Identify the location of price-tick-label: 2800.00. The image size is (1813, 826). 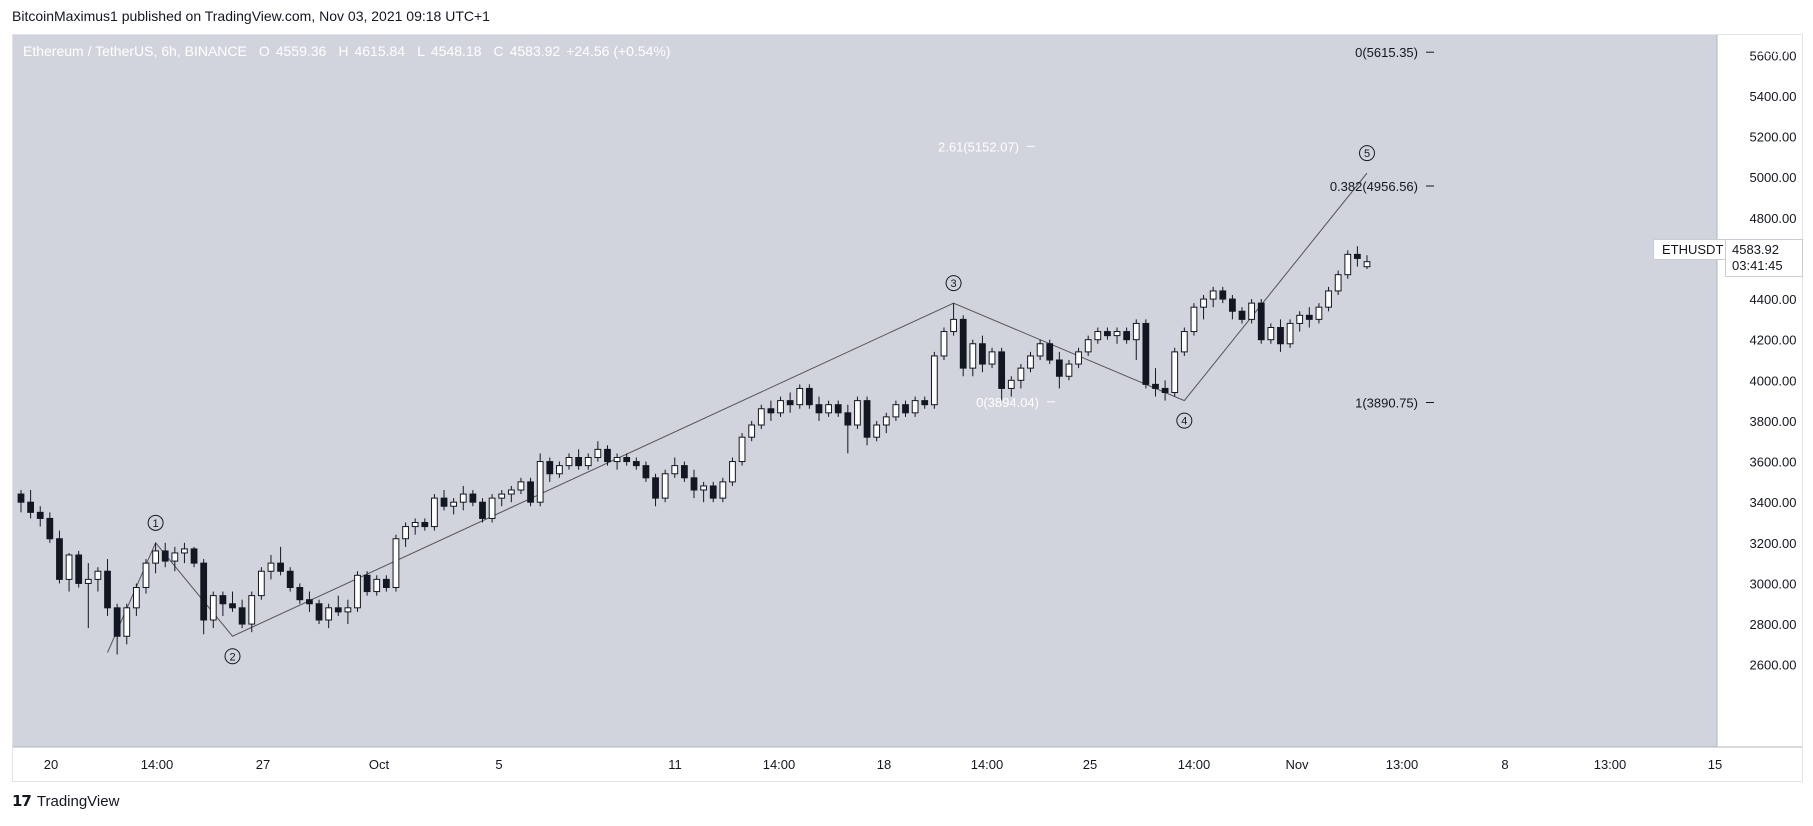
(1773, 624).